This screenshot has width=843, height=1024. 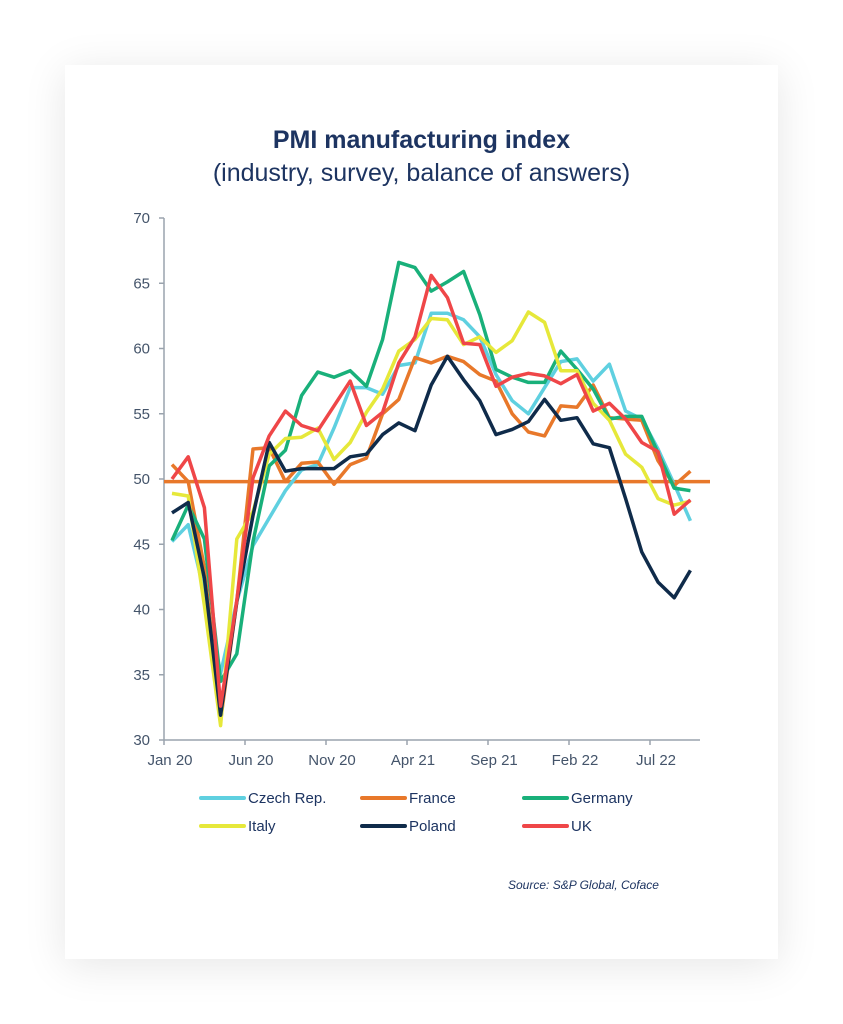 What do you see at coordinates (141, 414) in the screenshot?
I see `y-tick-label: 55` at bounding box center [141, 414].